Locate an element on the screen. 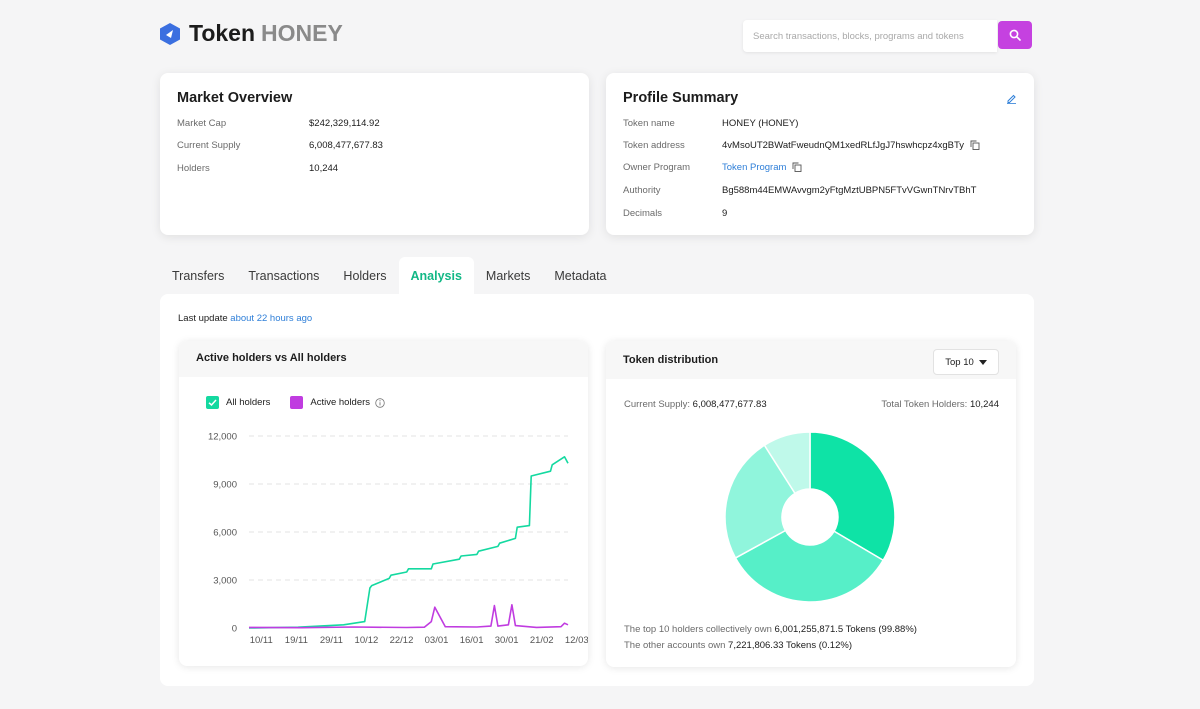 The width and height of the screenshot is (1200, 709). holders-label: Holders is located at coordinates (193, 168).